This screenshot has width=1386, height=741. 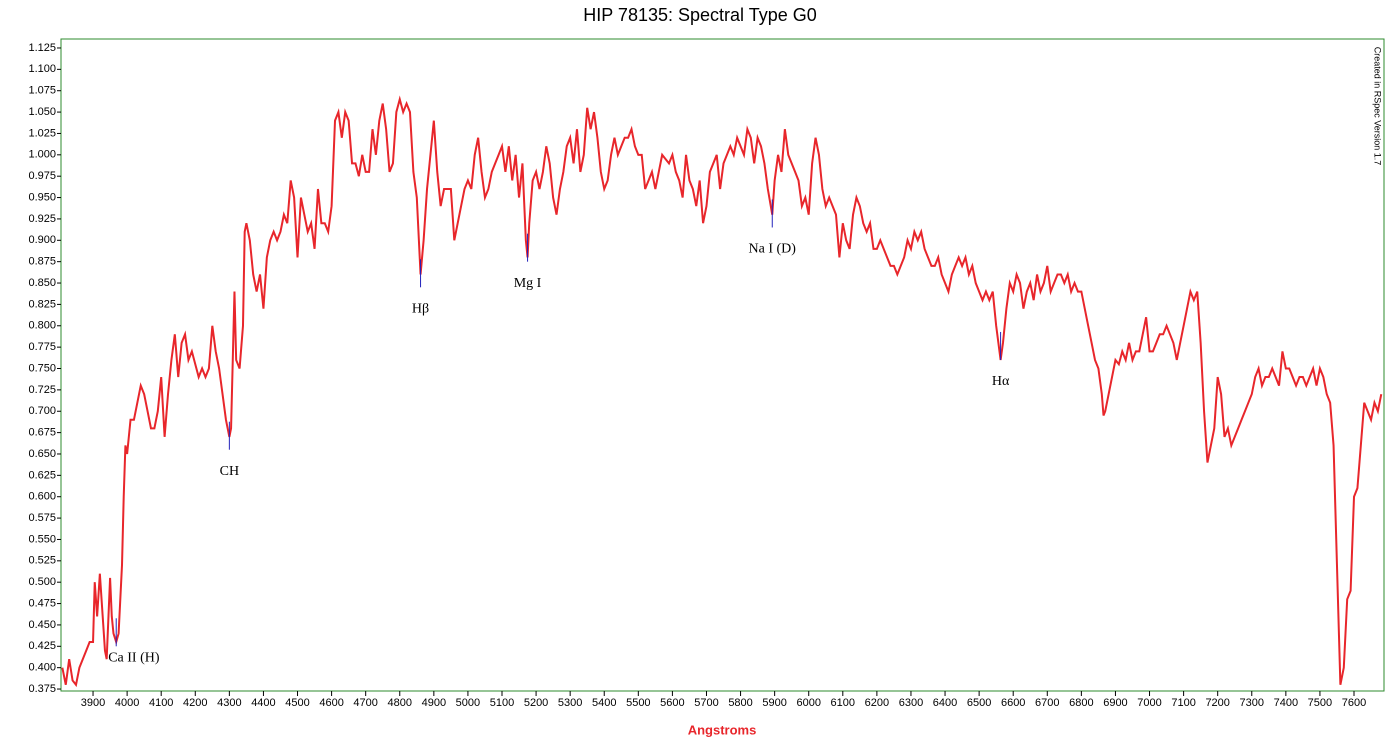 I want to click on y-tick-label: 0.475, so click(x=42, y=603).